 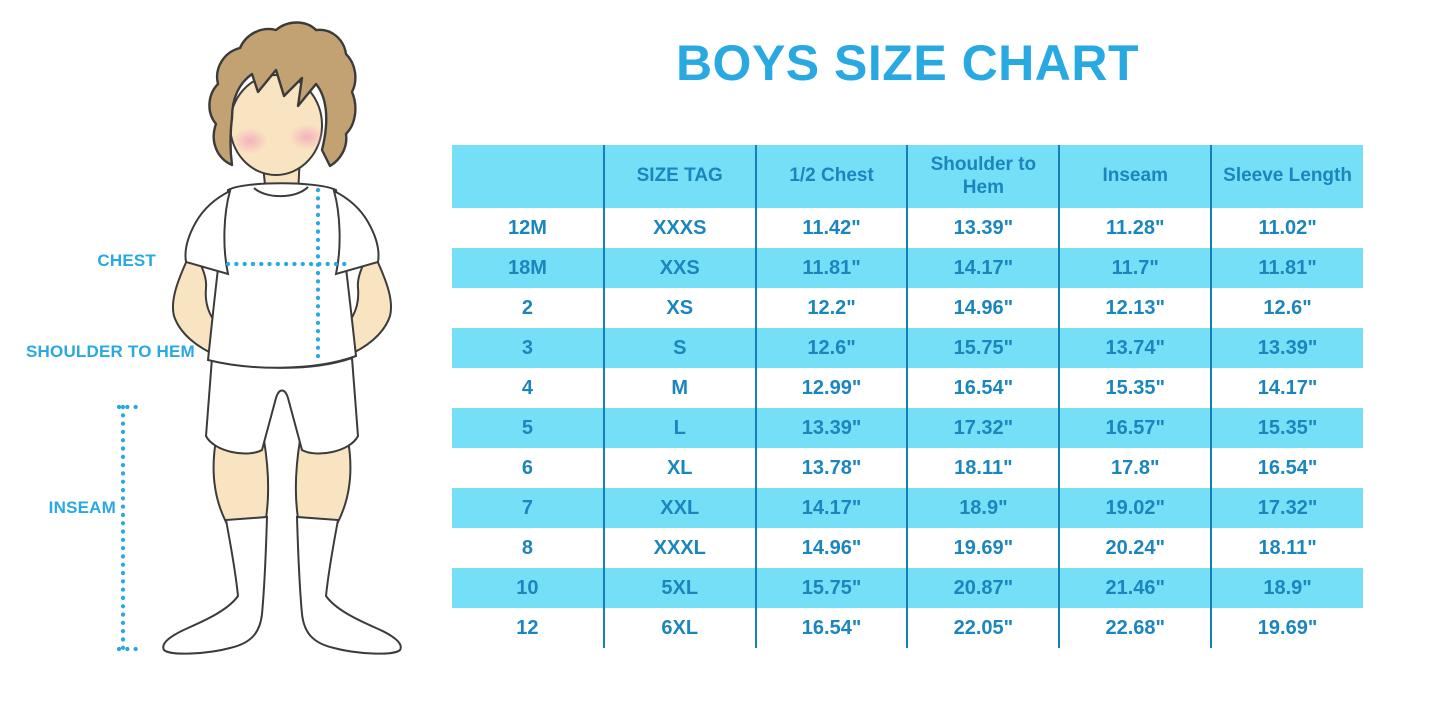 What do you see at coordinates (528, 588) in the screenshot?
I see `size-cell: 10` at bounding box center [528, 588].